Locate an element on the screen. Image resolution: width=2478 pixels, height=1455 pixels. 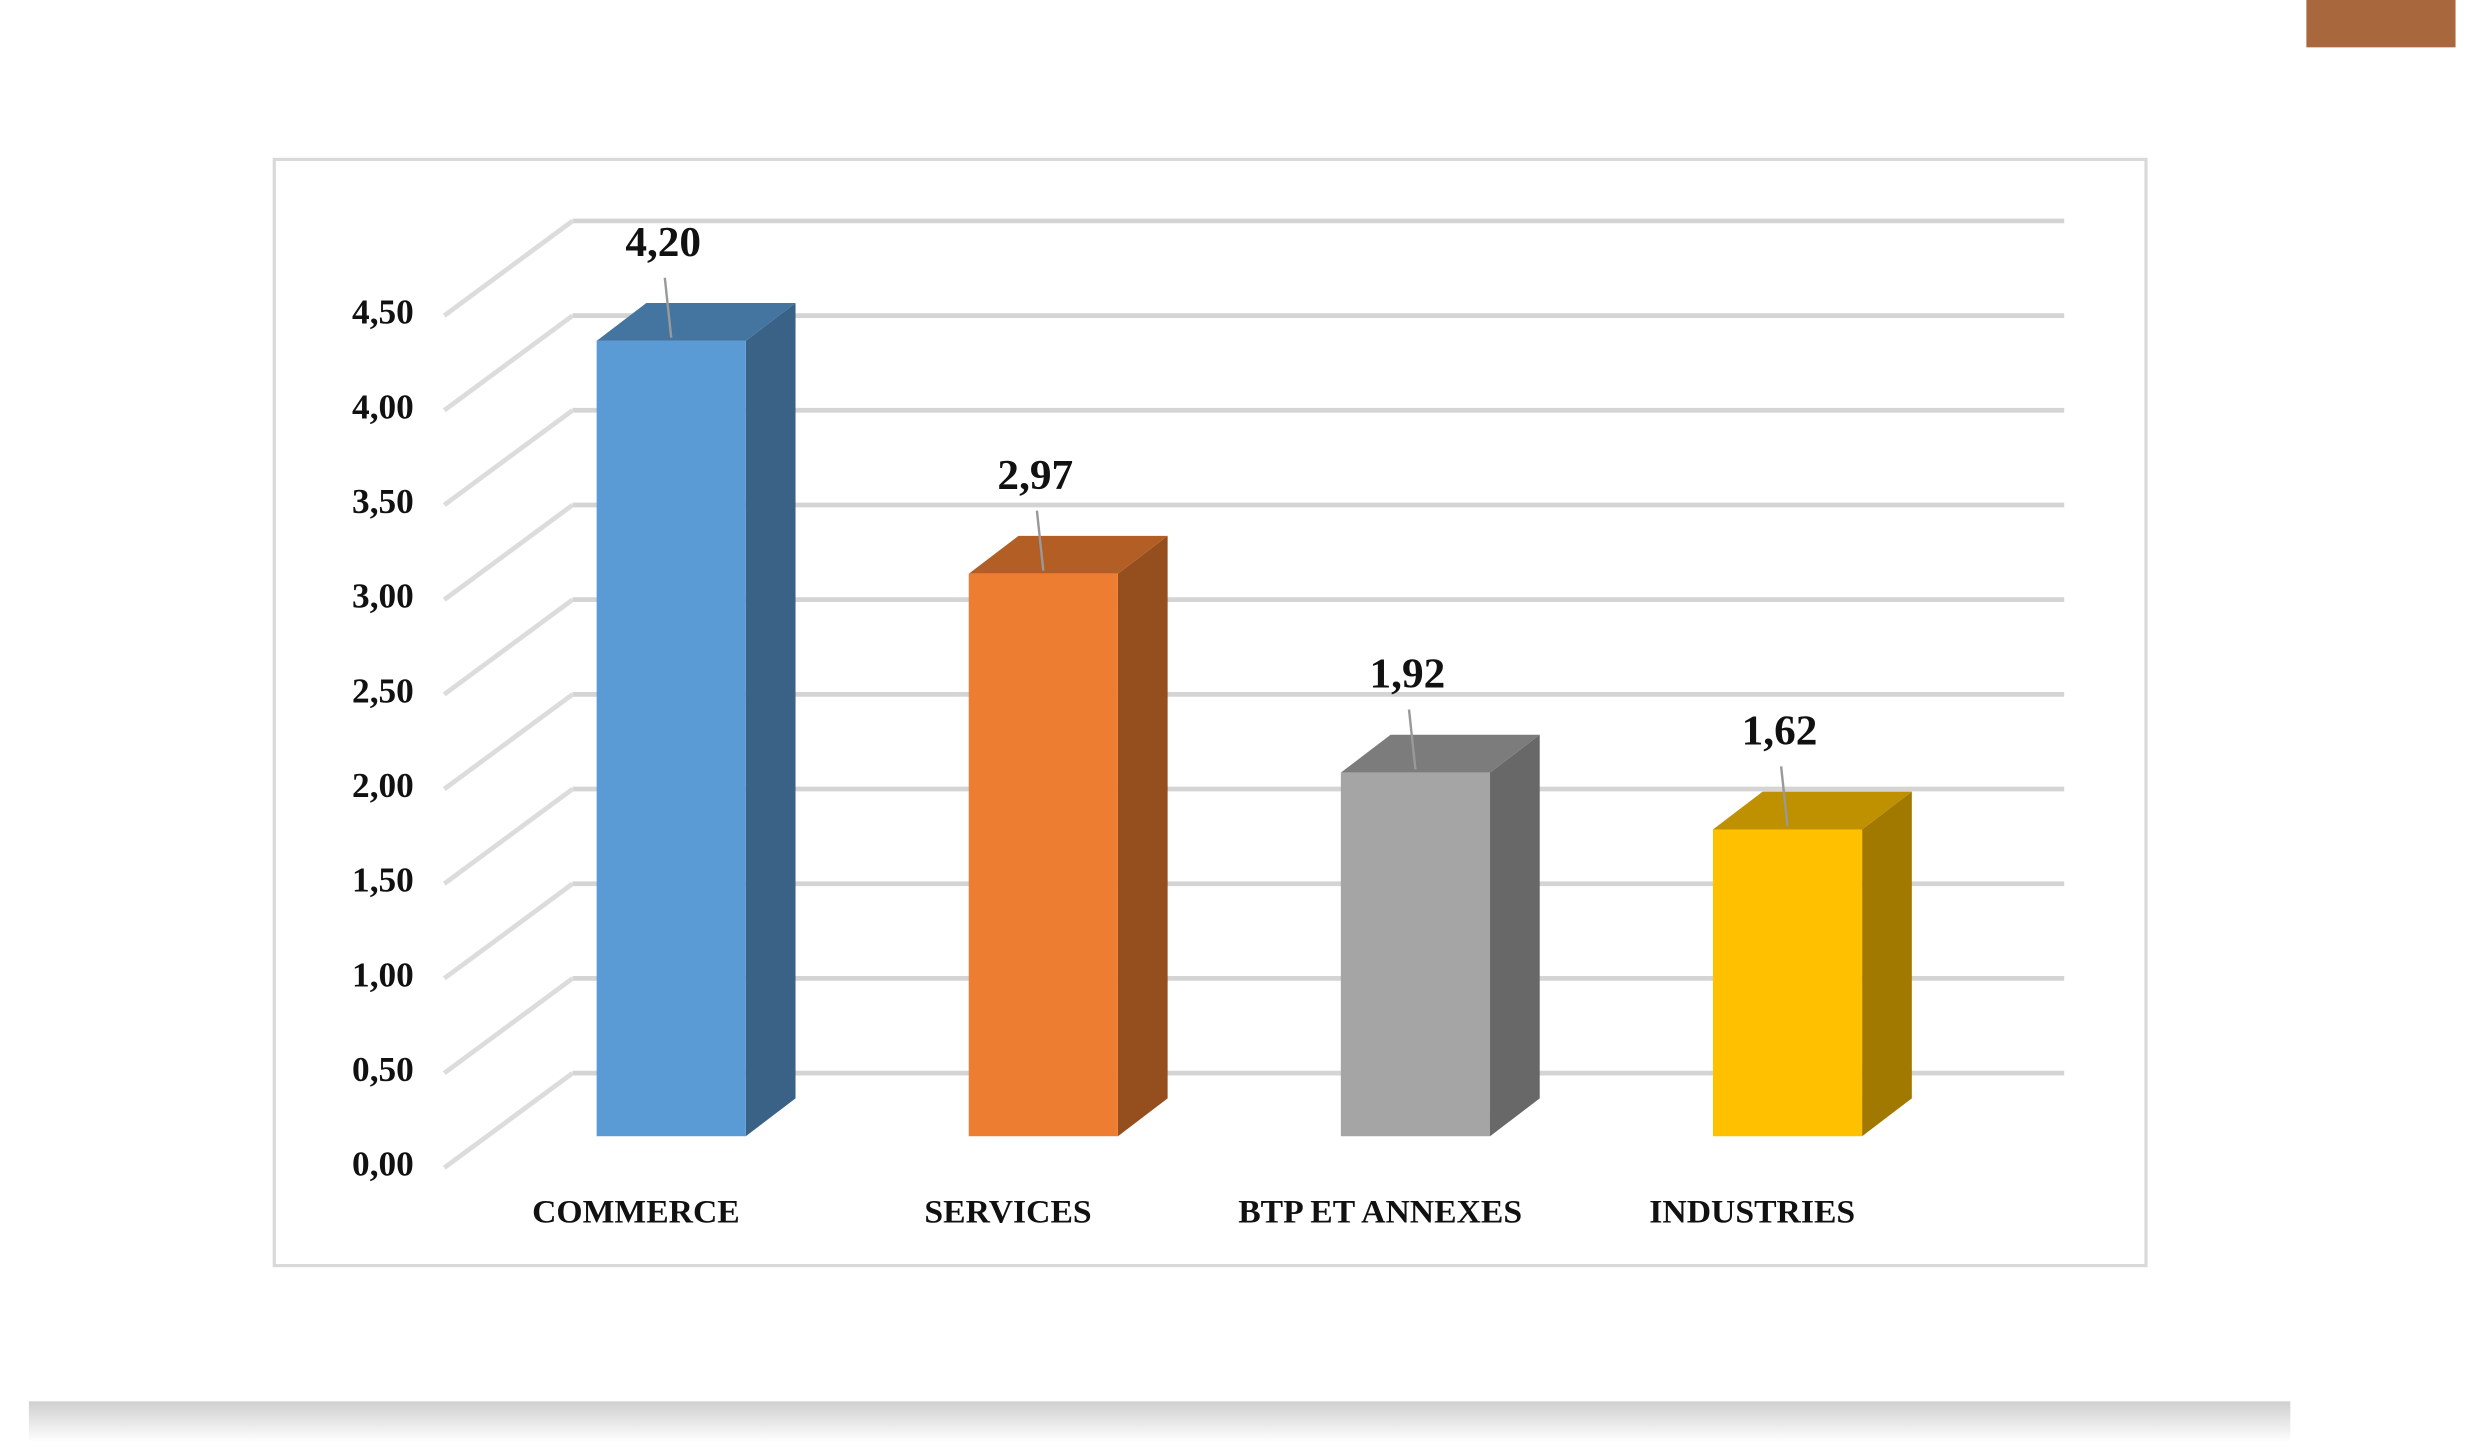
y-tick-label: 4,50 is located at coordinates (383, 312).